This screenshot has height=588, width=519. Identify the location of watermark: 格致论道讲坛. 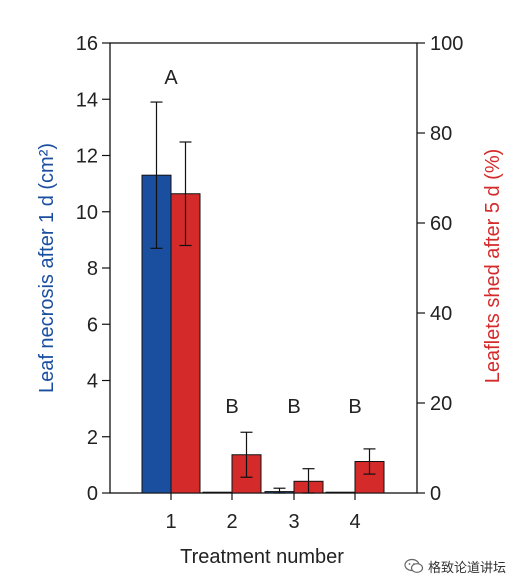
(455, 566).